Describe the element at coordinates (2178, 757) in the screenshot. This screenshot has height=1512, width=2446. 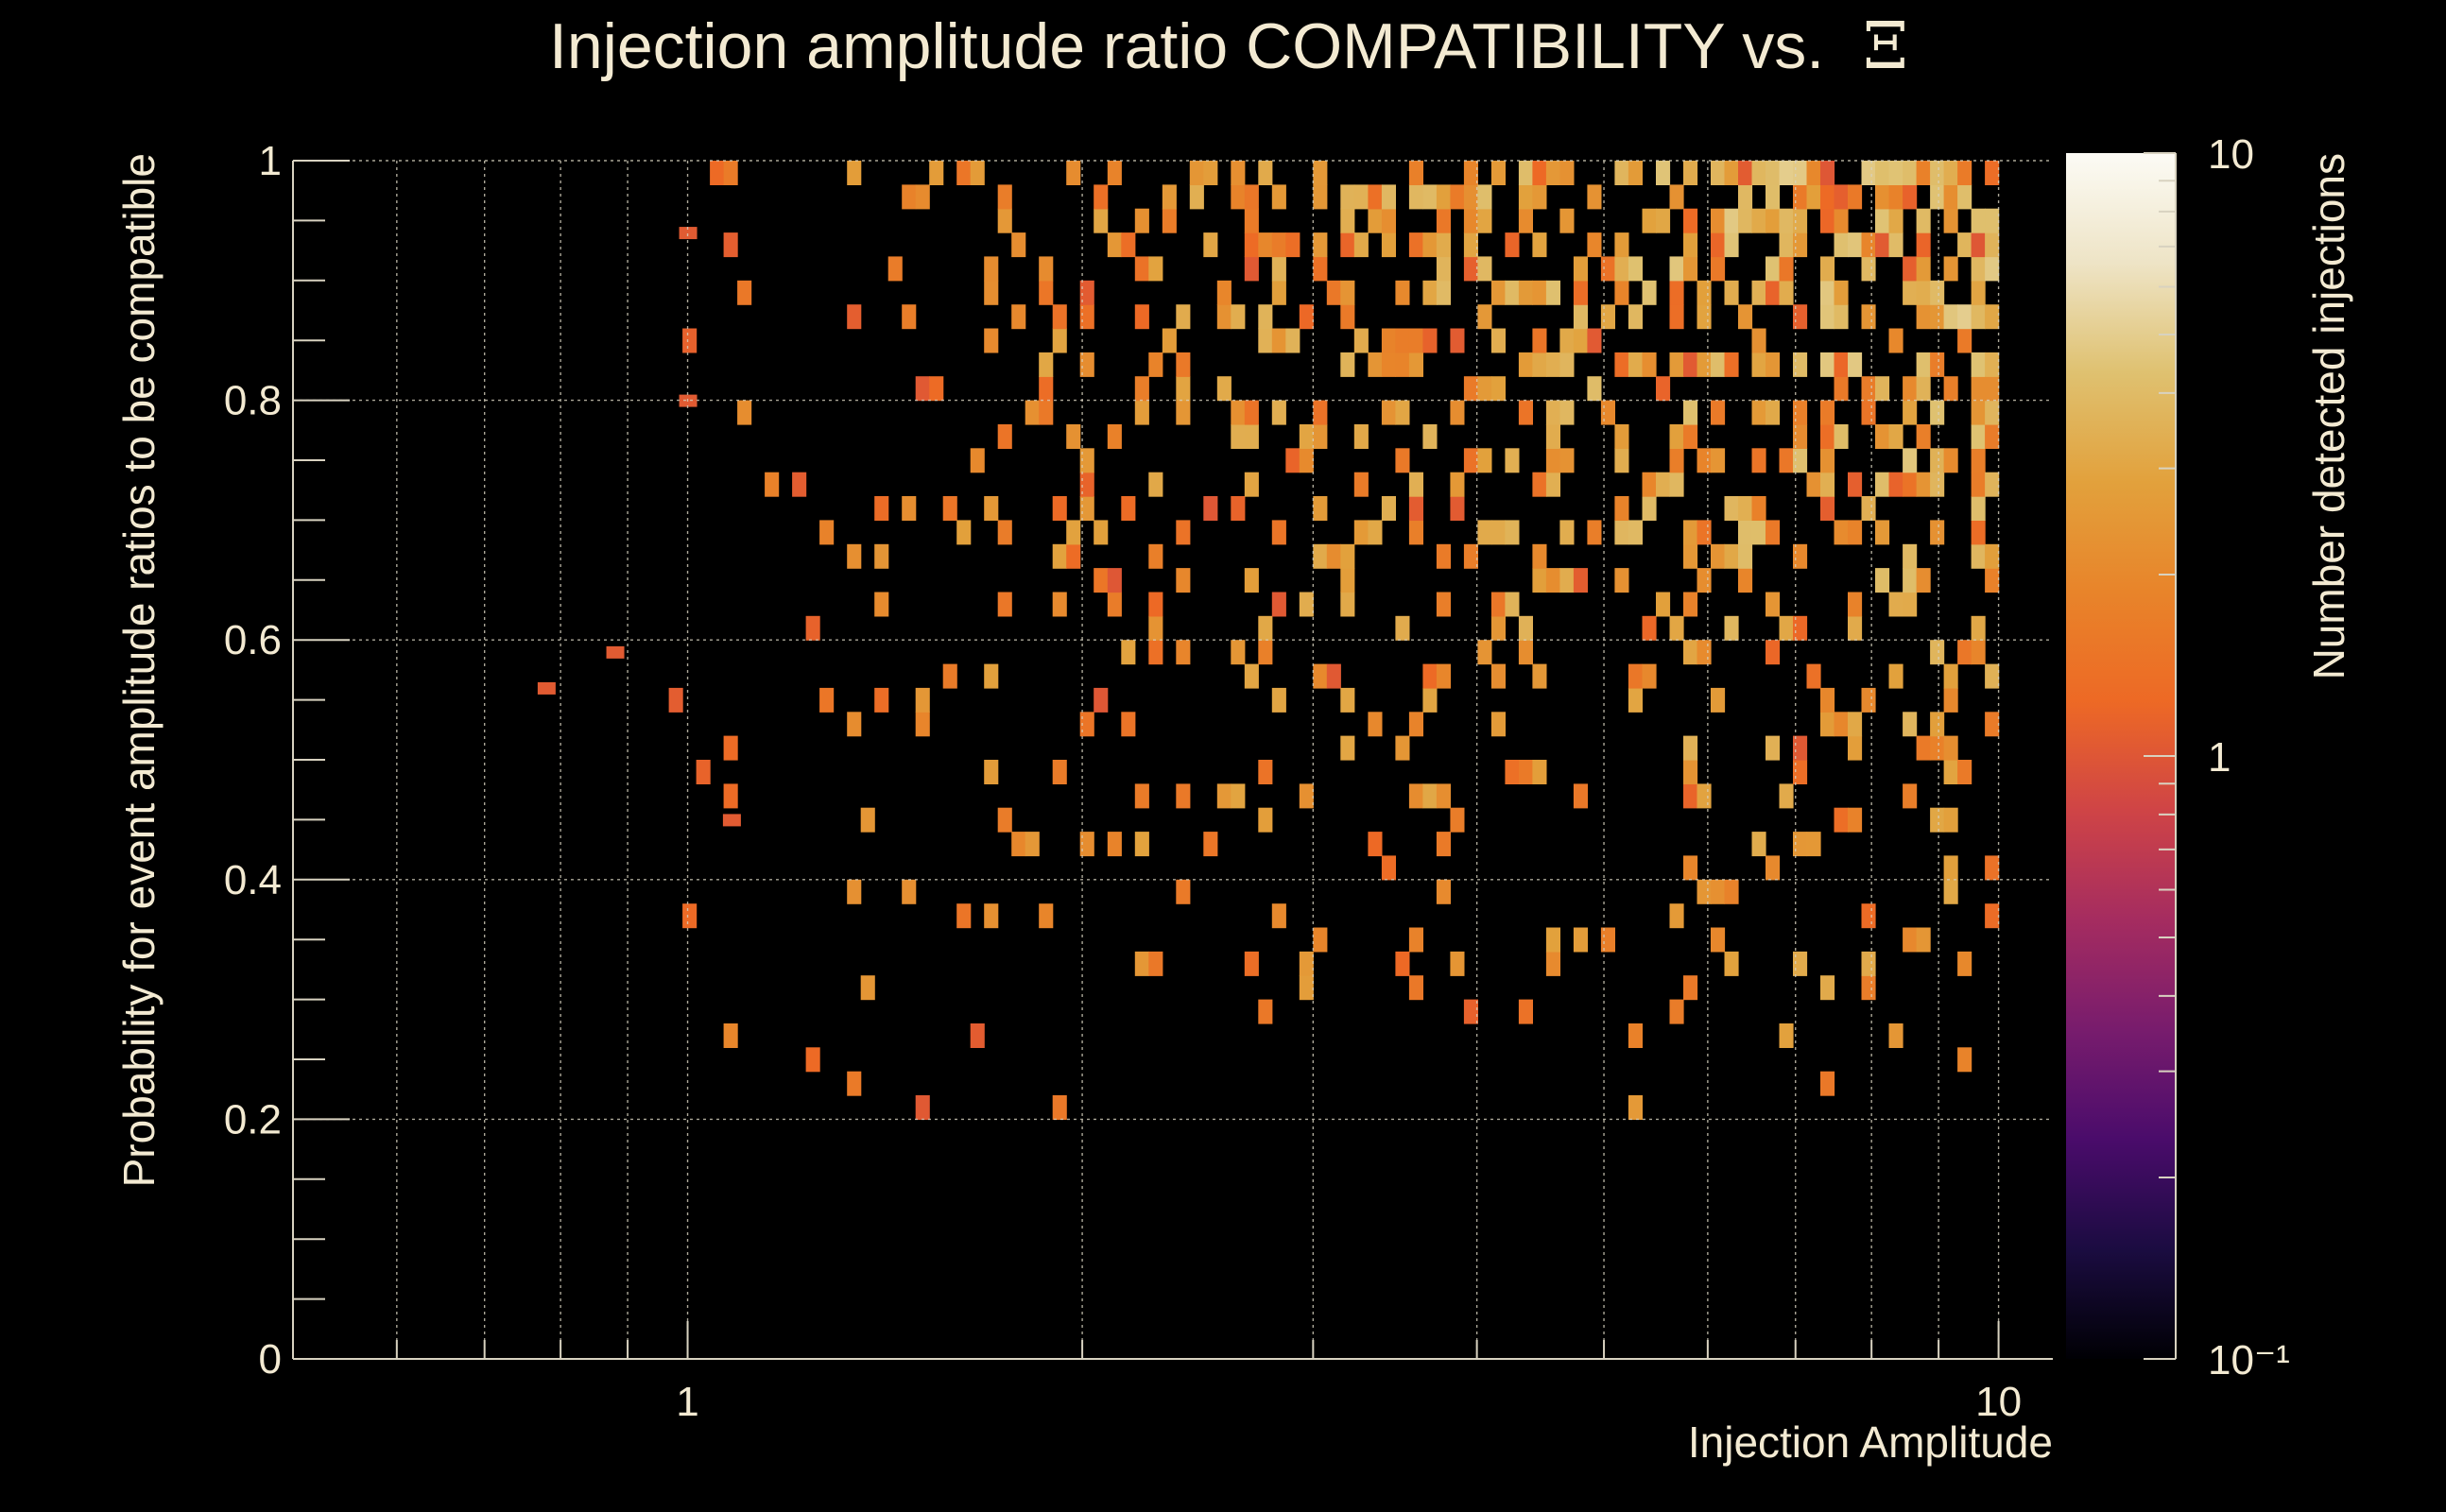
I see `colorbar: 10 1 10⁻¹` at that location.